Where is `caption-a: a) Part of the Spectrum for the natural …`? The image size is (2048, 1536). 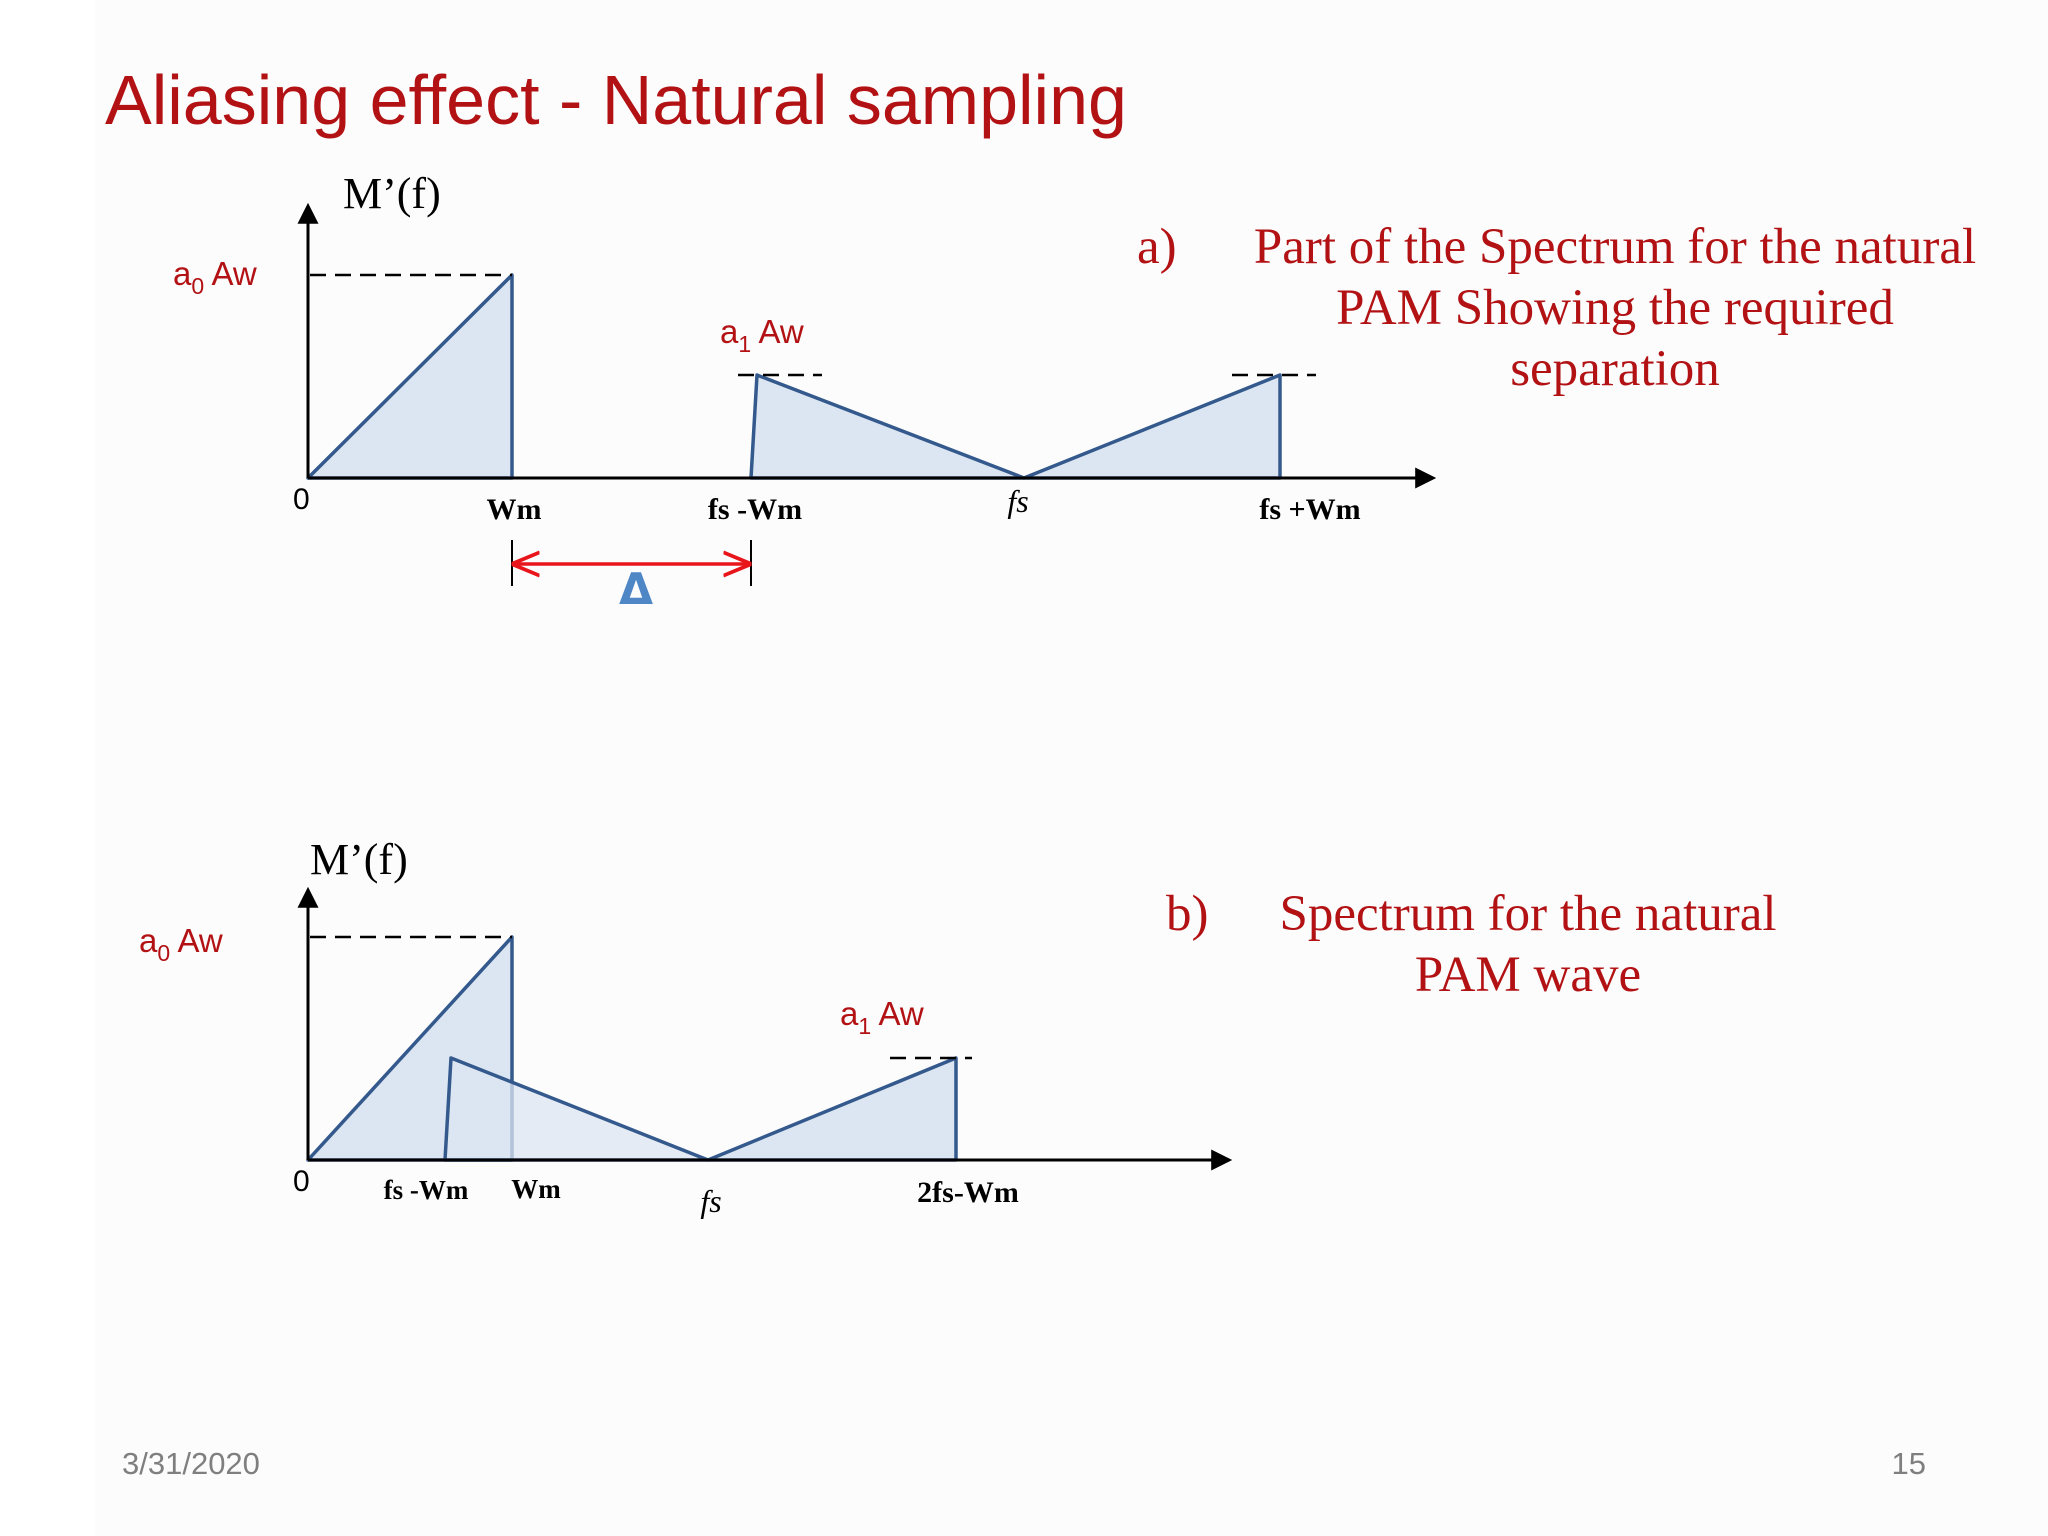
caption-a: a) Part of the Spectrum for the natural … is located at coordinates (1576, 308).